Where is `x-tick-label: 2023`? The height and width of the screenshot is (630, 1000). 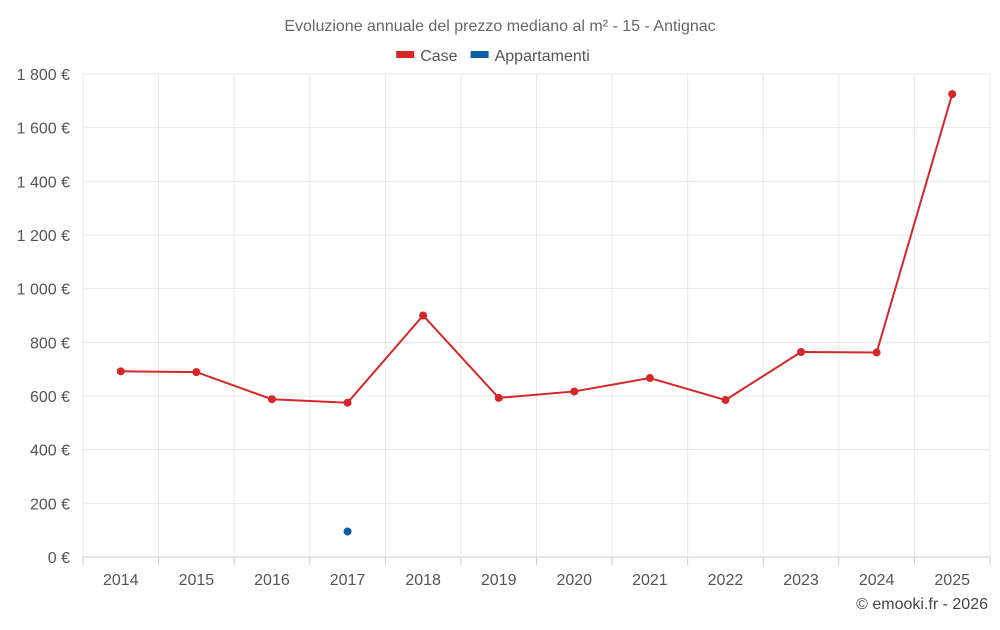
x-tick-label: 2023 is located at coordinates (801, 580).